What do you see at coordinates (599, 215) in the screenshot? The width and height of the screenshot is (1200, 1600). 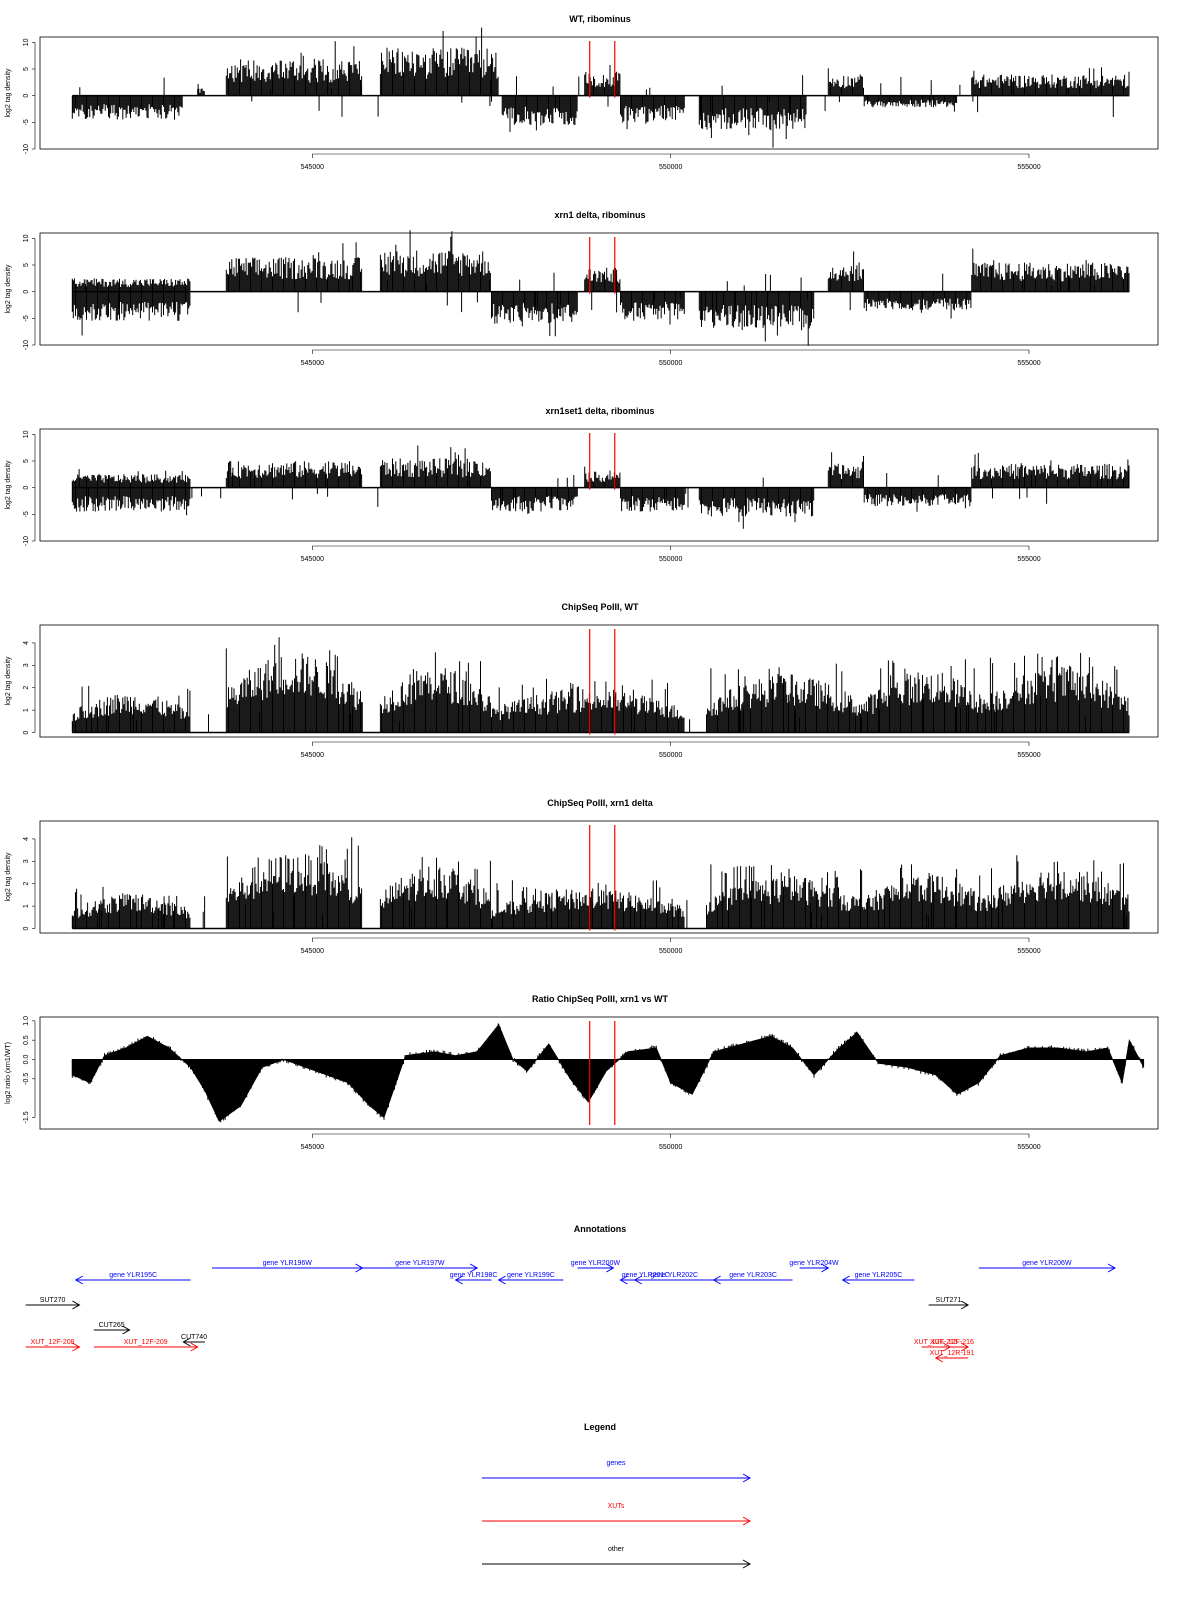 I see `panel-title: xrn1 delta, ribominus` at bounding box center [599, 215].